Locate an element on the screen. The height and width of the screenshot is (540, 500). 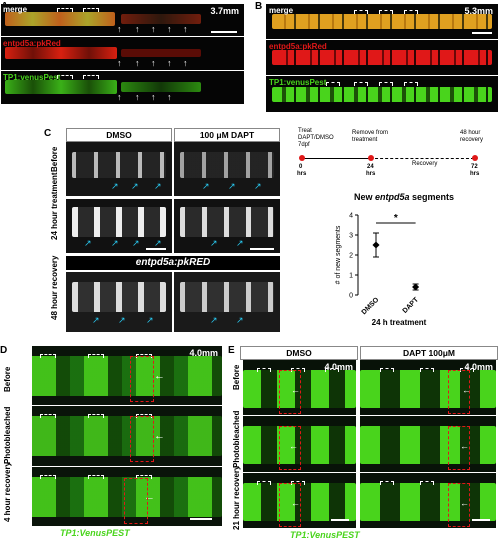
panel-d-photobleached: ← is located at coordinates (120, 436).